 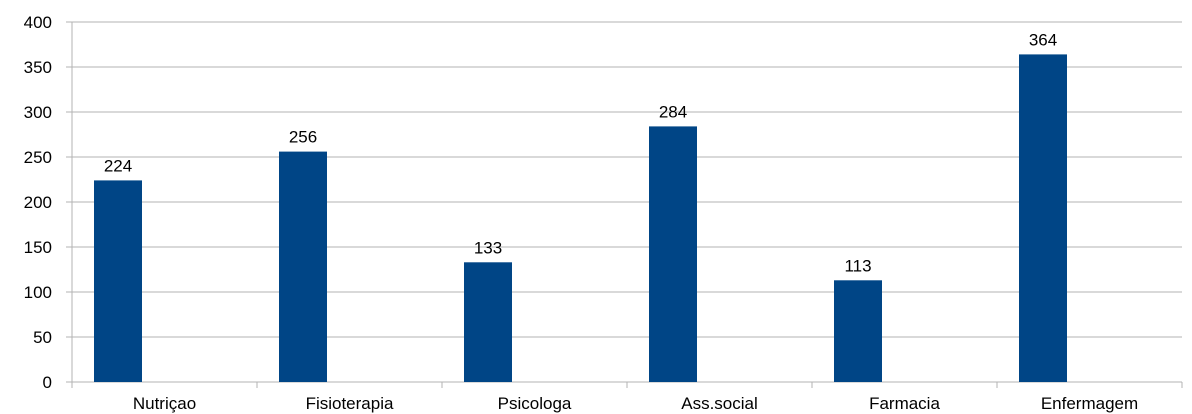 What do you see at coordinates (38, 22) in the screenshot?
I see `y-tick-label: 400` at bounding box center [38, 22].